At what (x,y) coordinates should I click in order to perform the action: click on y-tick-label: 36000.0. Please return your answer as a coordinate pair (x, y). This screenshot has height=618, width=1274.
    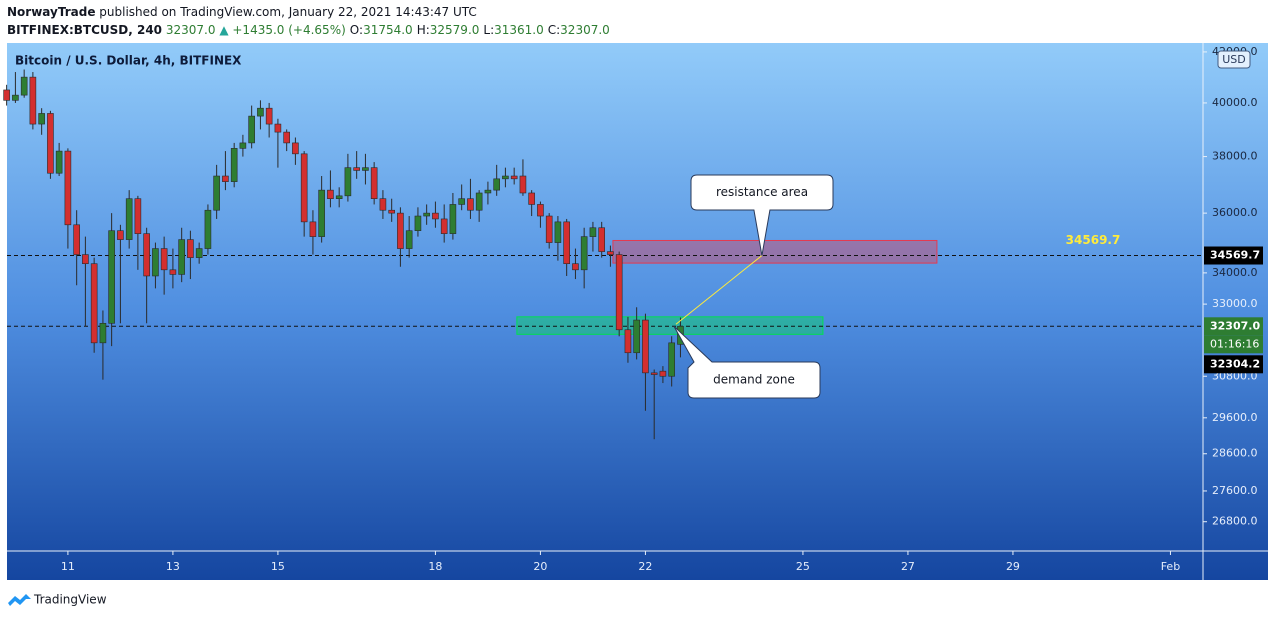
    Looking at the image, I should click on (1235, 212).